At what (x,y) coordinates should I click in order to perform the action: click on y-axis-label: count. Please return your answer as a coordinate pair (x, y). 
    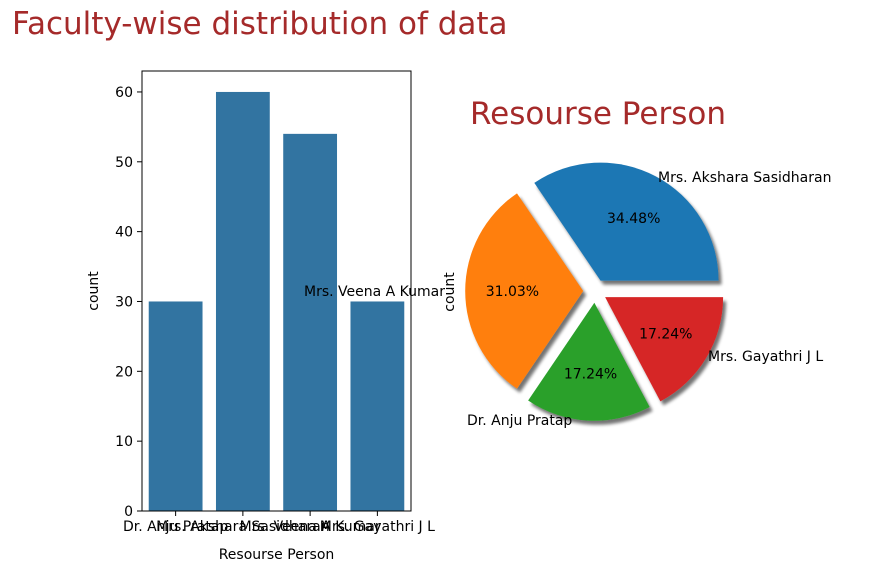
    Looking at the image, I should click on (94, 291).